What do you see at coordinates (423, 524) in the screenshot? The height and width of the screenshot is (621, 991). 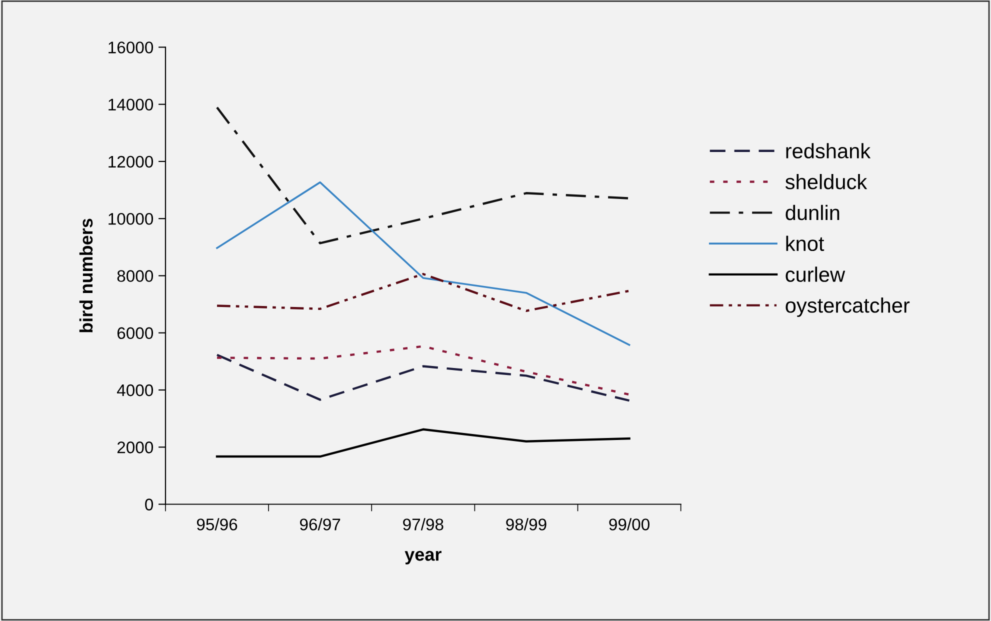 I see `x-tick-label: 97/98` at bounding box center [423, 524].